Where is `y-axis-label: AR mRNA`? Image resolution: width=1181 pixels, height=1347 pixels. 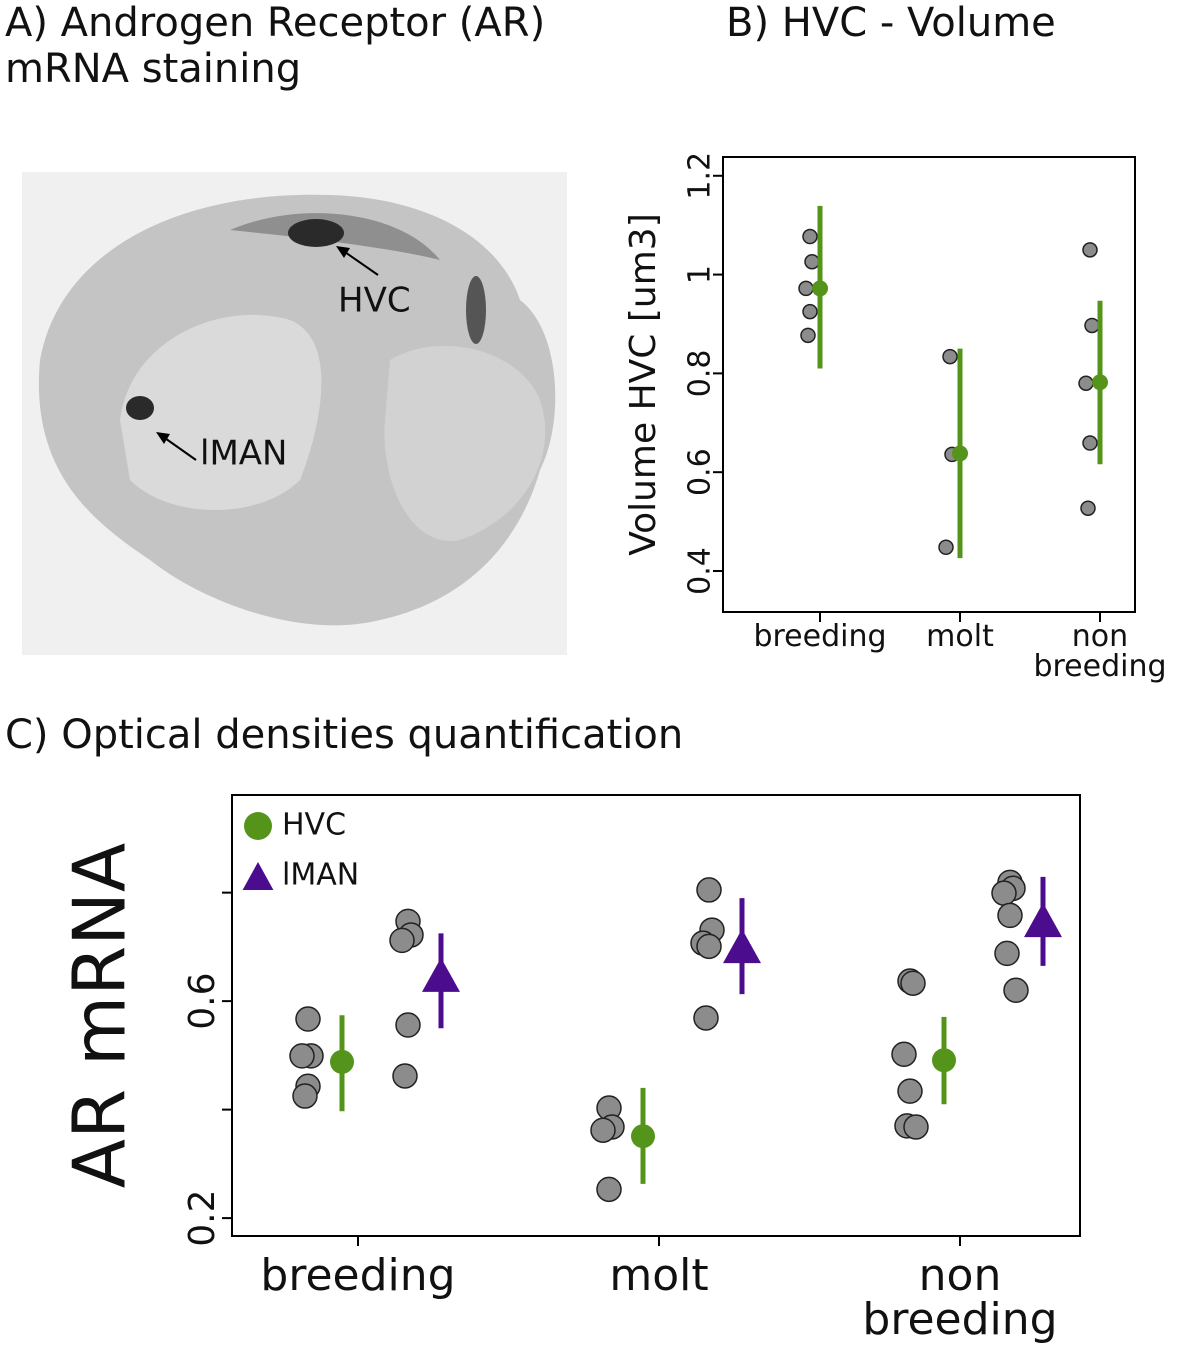 y-axis-label: AR mRNA is located at coordinates (100, 1015).